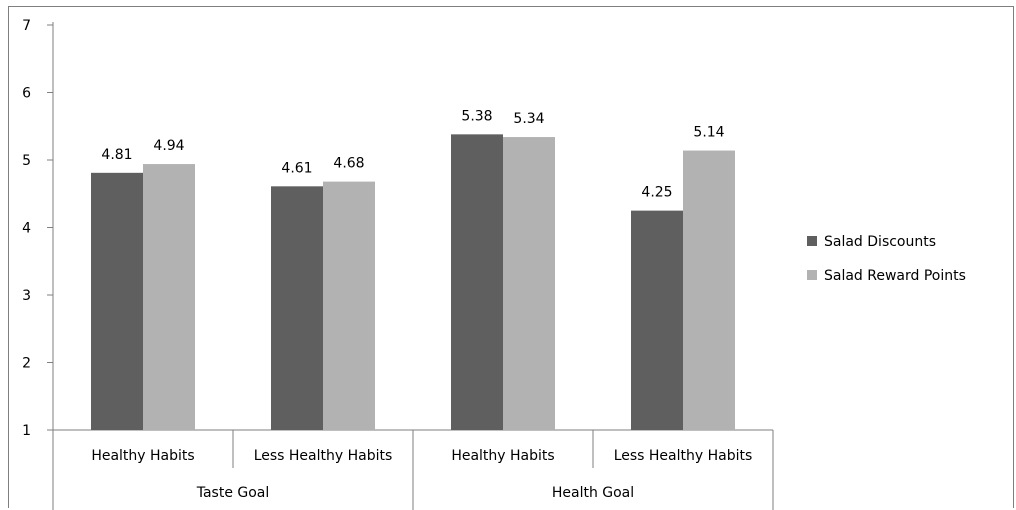 This screenshot has height=510, width=1016. What do you see at coordinates (528, 119) in the screenshot?
I see `data-label: 5.34` at bounding box center [528, 119].